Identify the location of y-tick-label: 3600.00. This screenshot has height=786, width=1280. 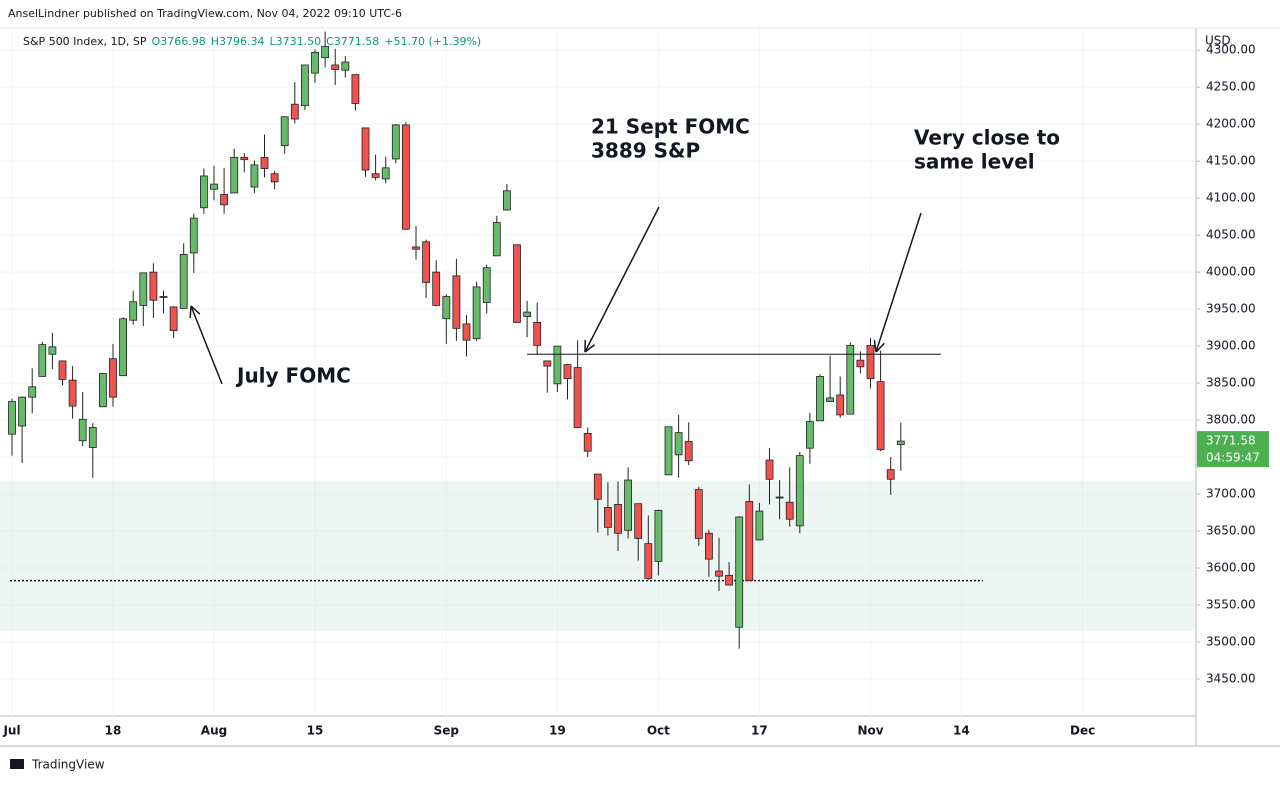
(1231, 568).